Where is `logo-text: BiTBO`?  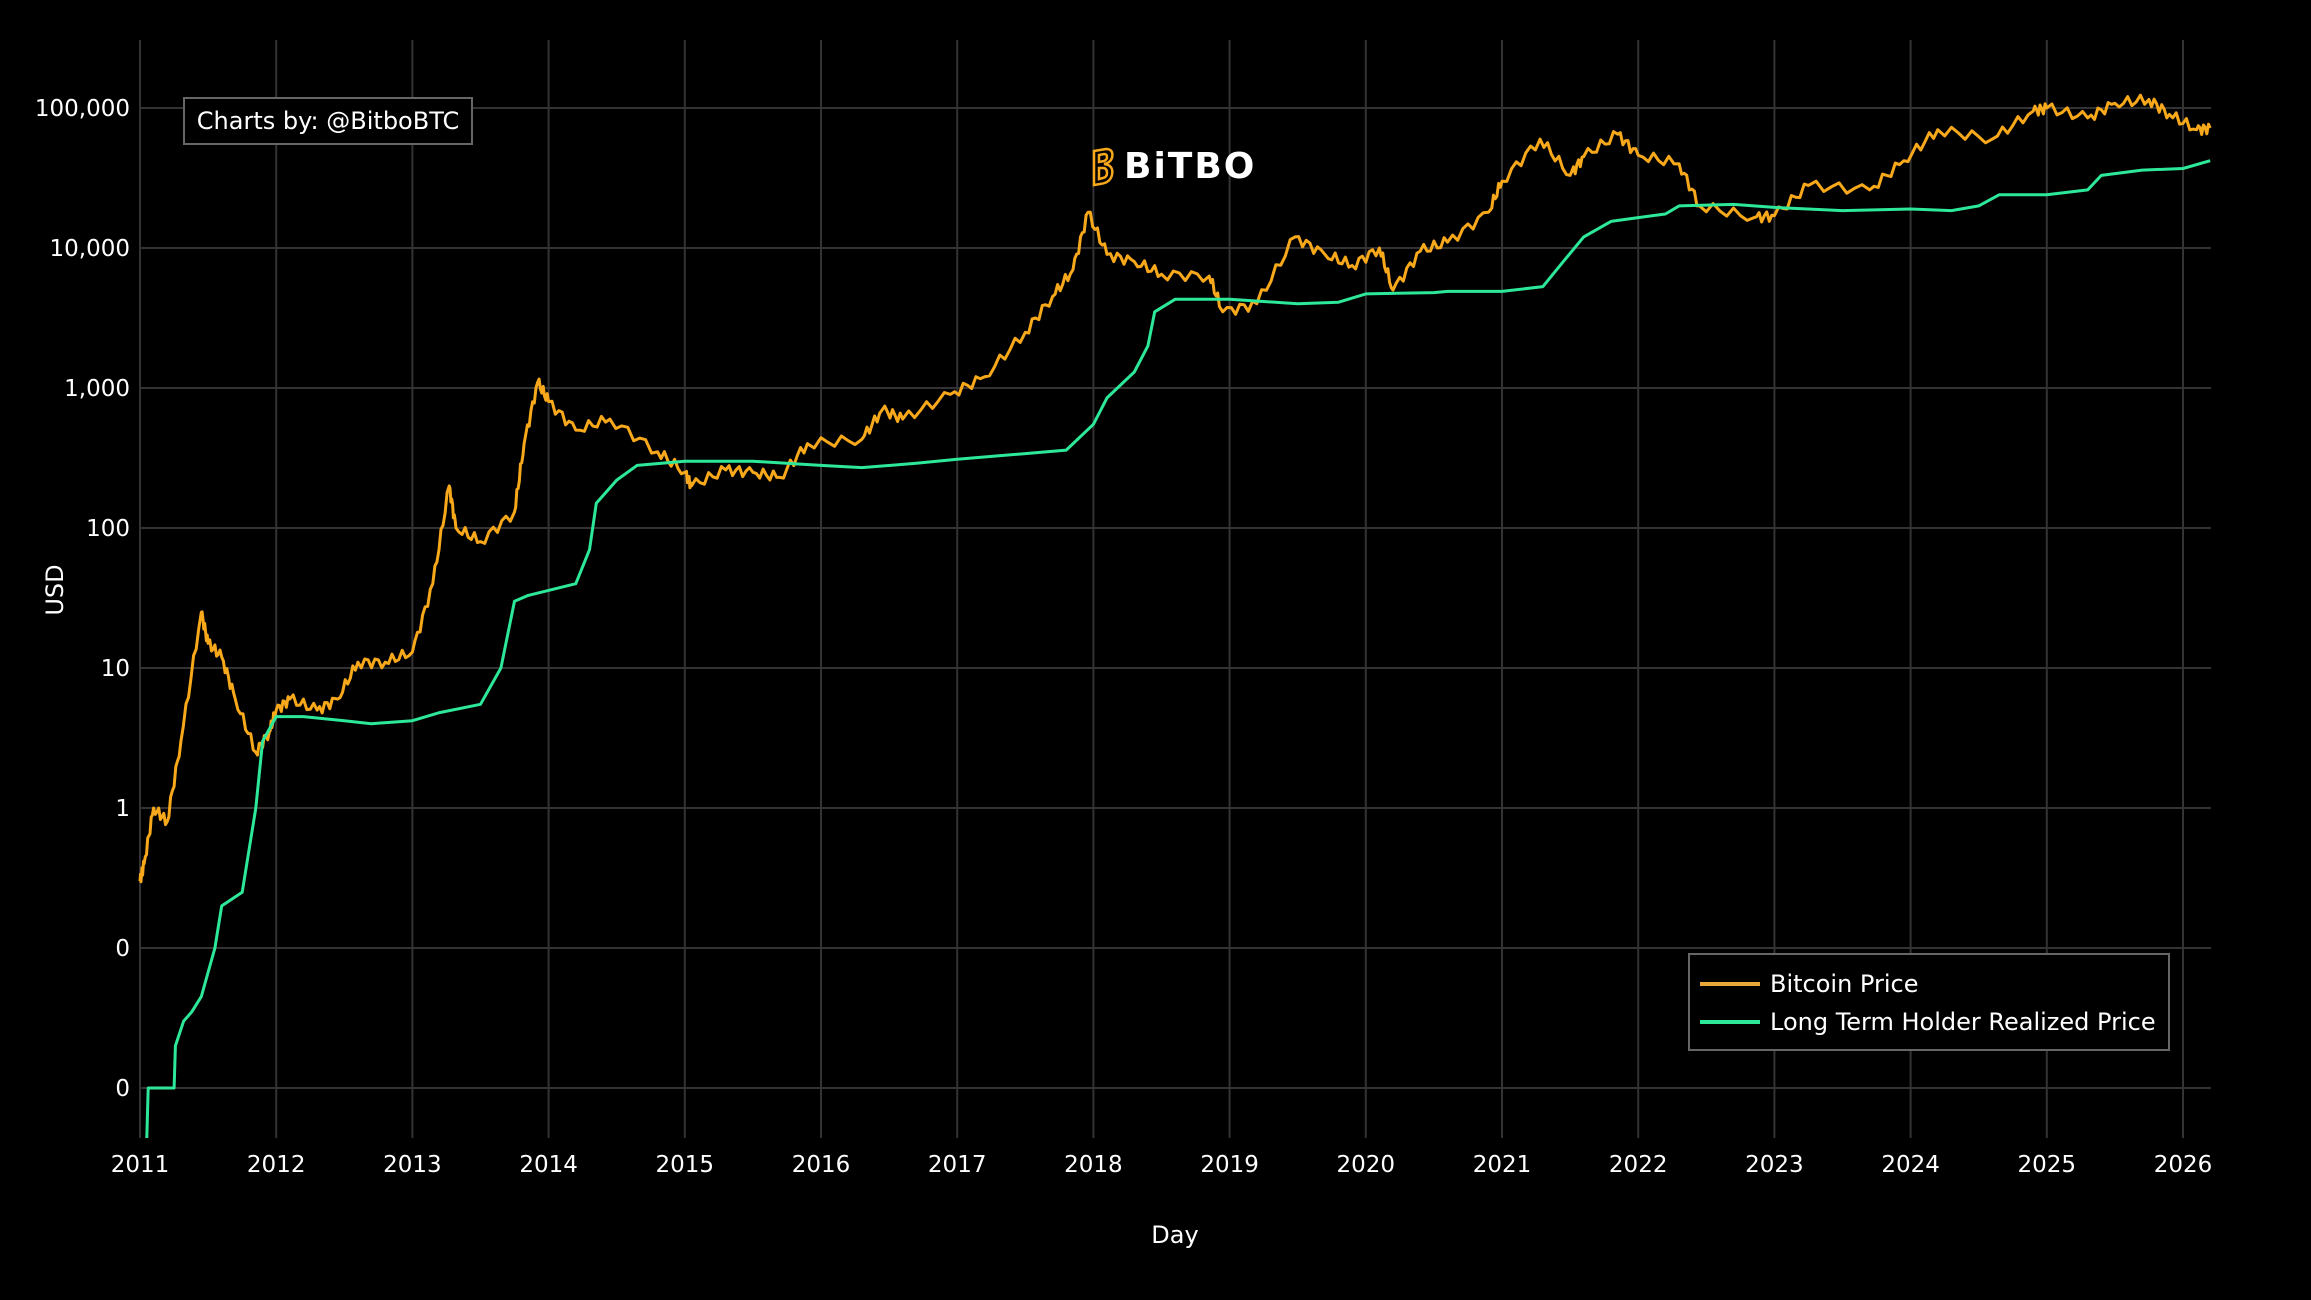 logo-text: BiTBO is located at coordinates (1190, 166).